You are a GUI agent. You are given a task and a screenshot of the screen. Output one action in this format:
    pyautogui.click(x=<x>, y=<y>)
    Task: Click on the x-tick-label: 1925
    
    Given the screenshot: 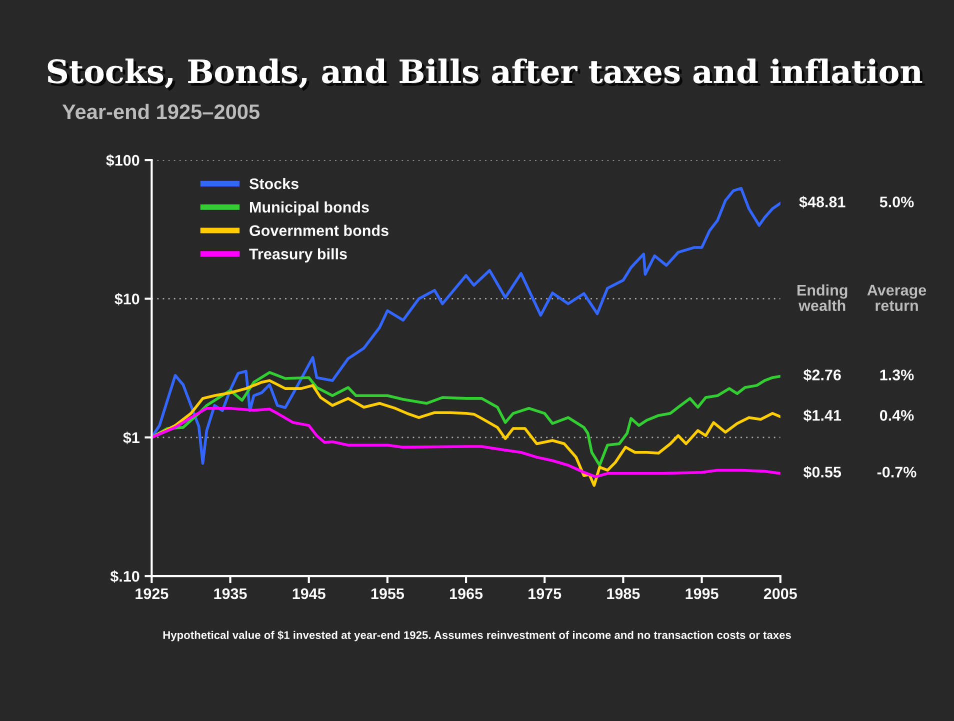 What is the action you would take?
    pyautogui.click(x=152, y=594)
    